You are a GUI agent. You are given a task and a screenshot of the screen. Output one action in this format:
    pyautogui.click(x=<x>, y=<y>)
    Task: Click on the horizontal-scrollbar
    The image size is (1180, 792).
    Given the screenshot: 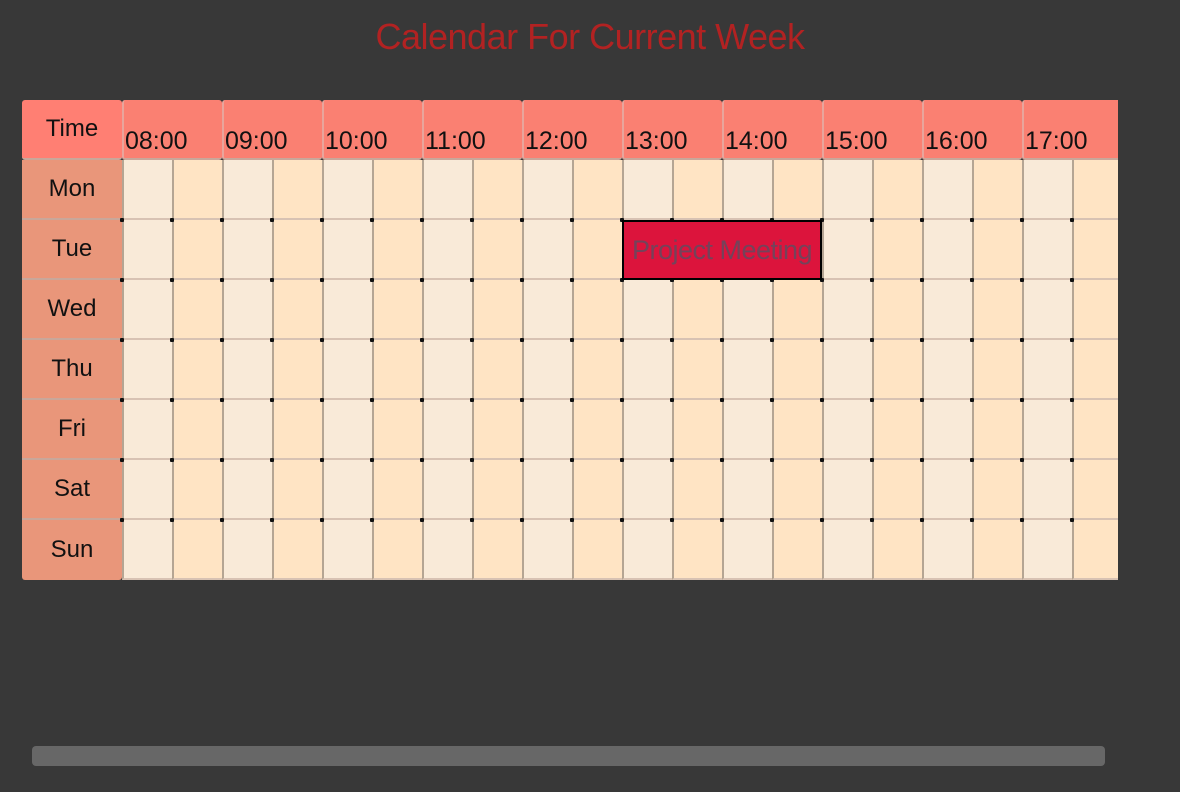 What is the action you would take?
    pyautogui.click(x=568, y=756)
    